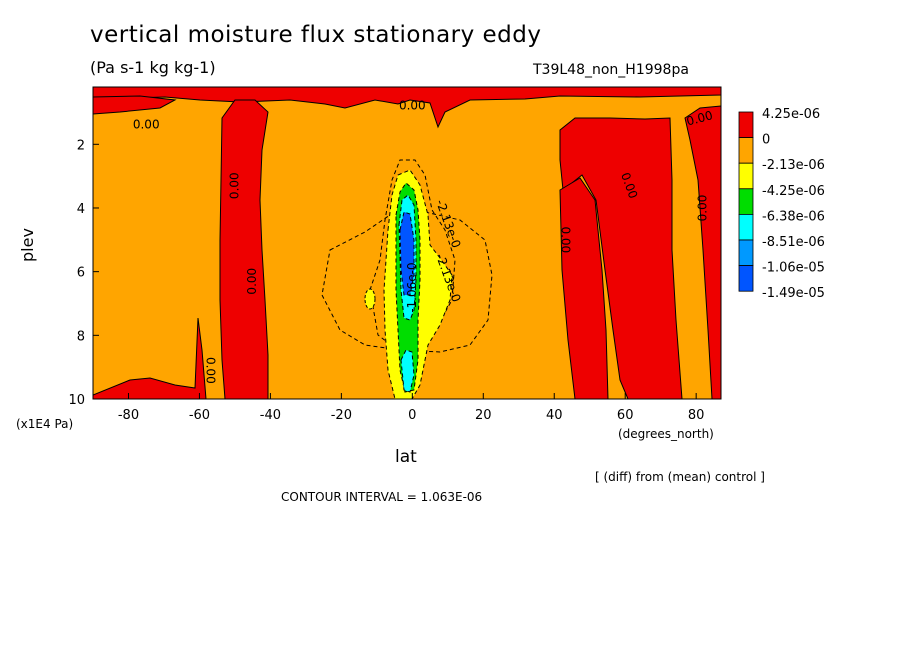  What do you see at coordinates (791, 114) in the screenshot?
I see `legend-label: 4.25e-06` at bounding box center [791, 114].